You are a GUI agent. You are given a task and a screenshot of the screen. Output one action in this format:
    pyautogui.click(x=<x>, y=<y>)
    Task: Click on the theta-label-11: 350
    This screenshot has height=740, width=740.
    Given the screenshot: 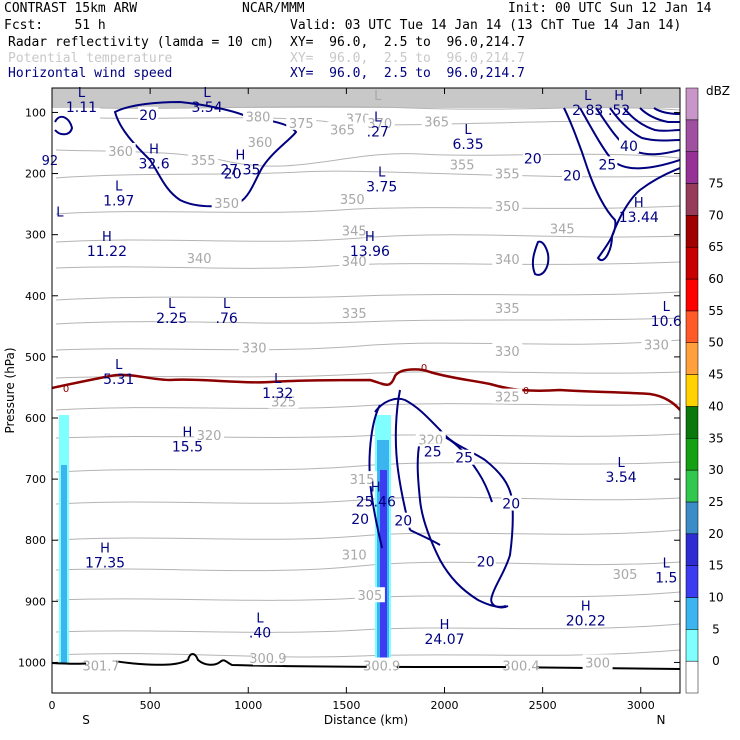 What is the action you would take?
    pyautogui.click(x=352, y=200)
    